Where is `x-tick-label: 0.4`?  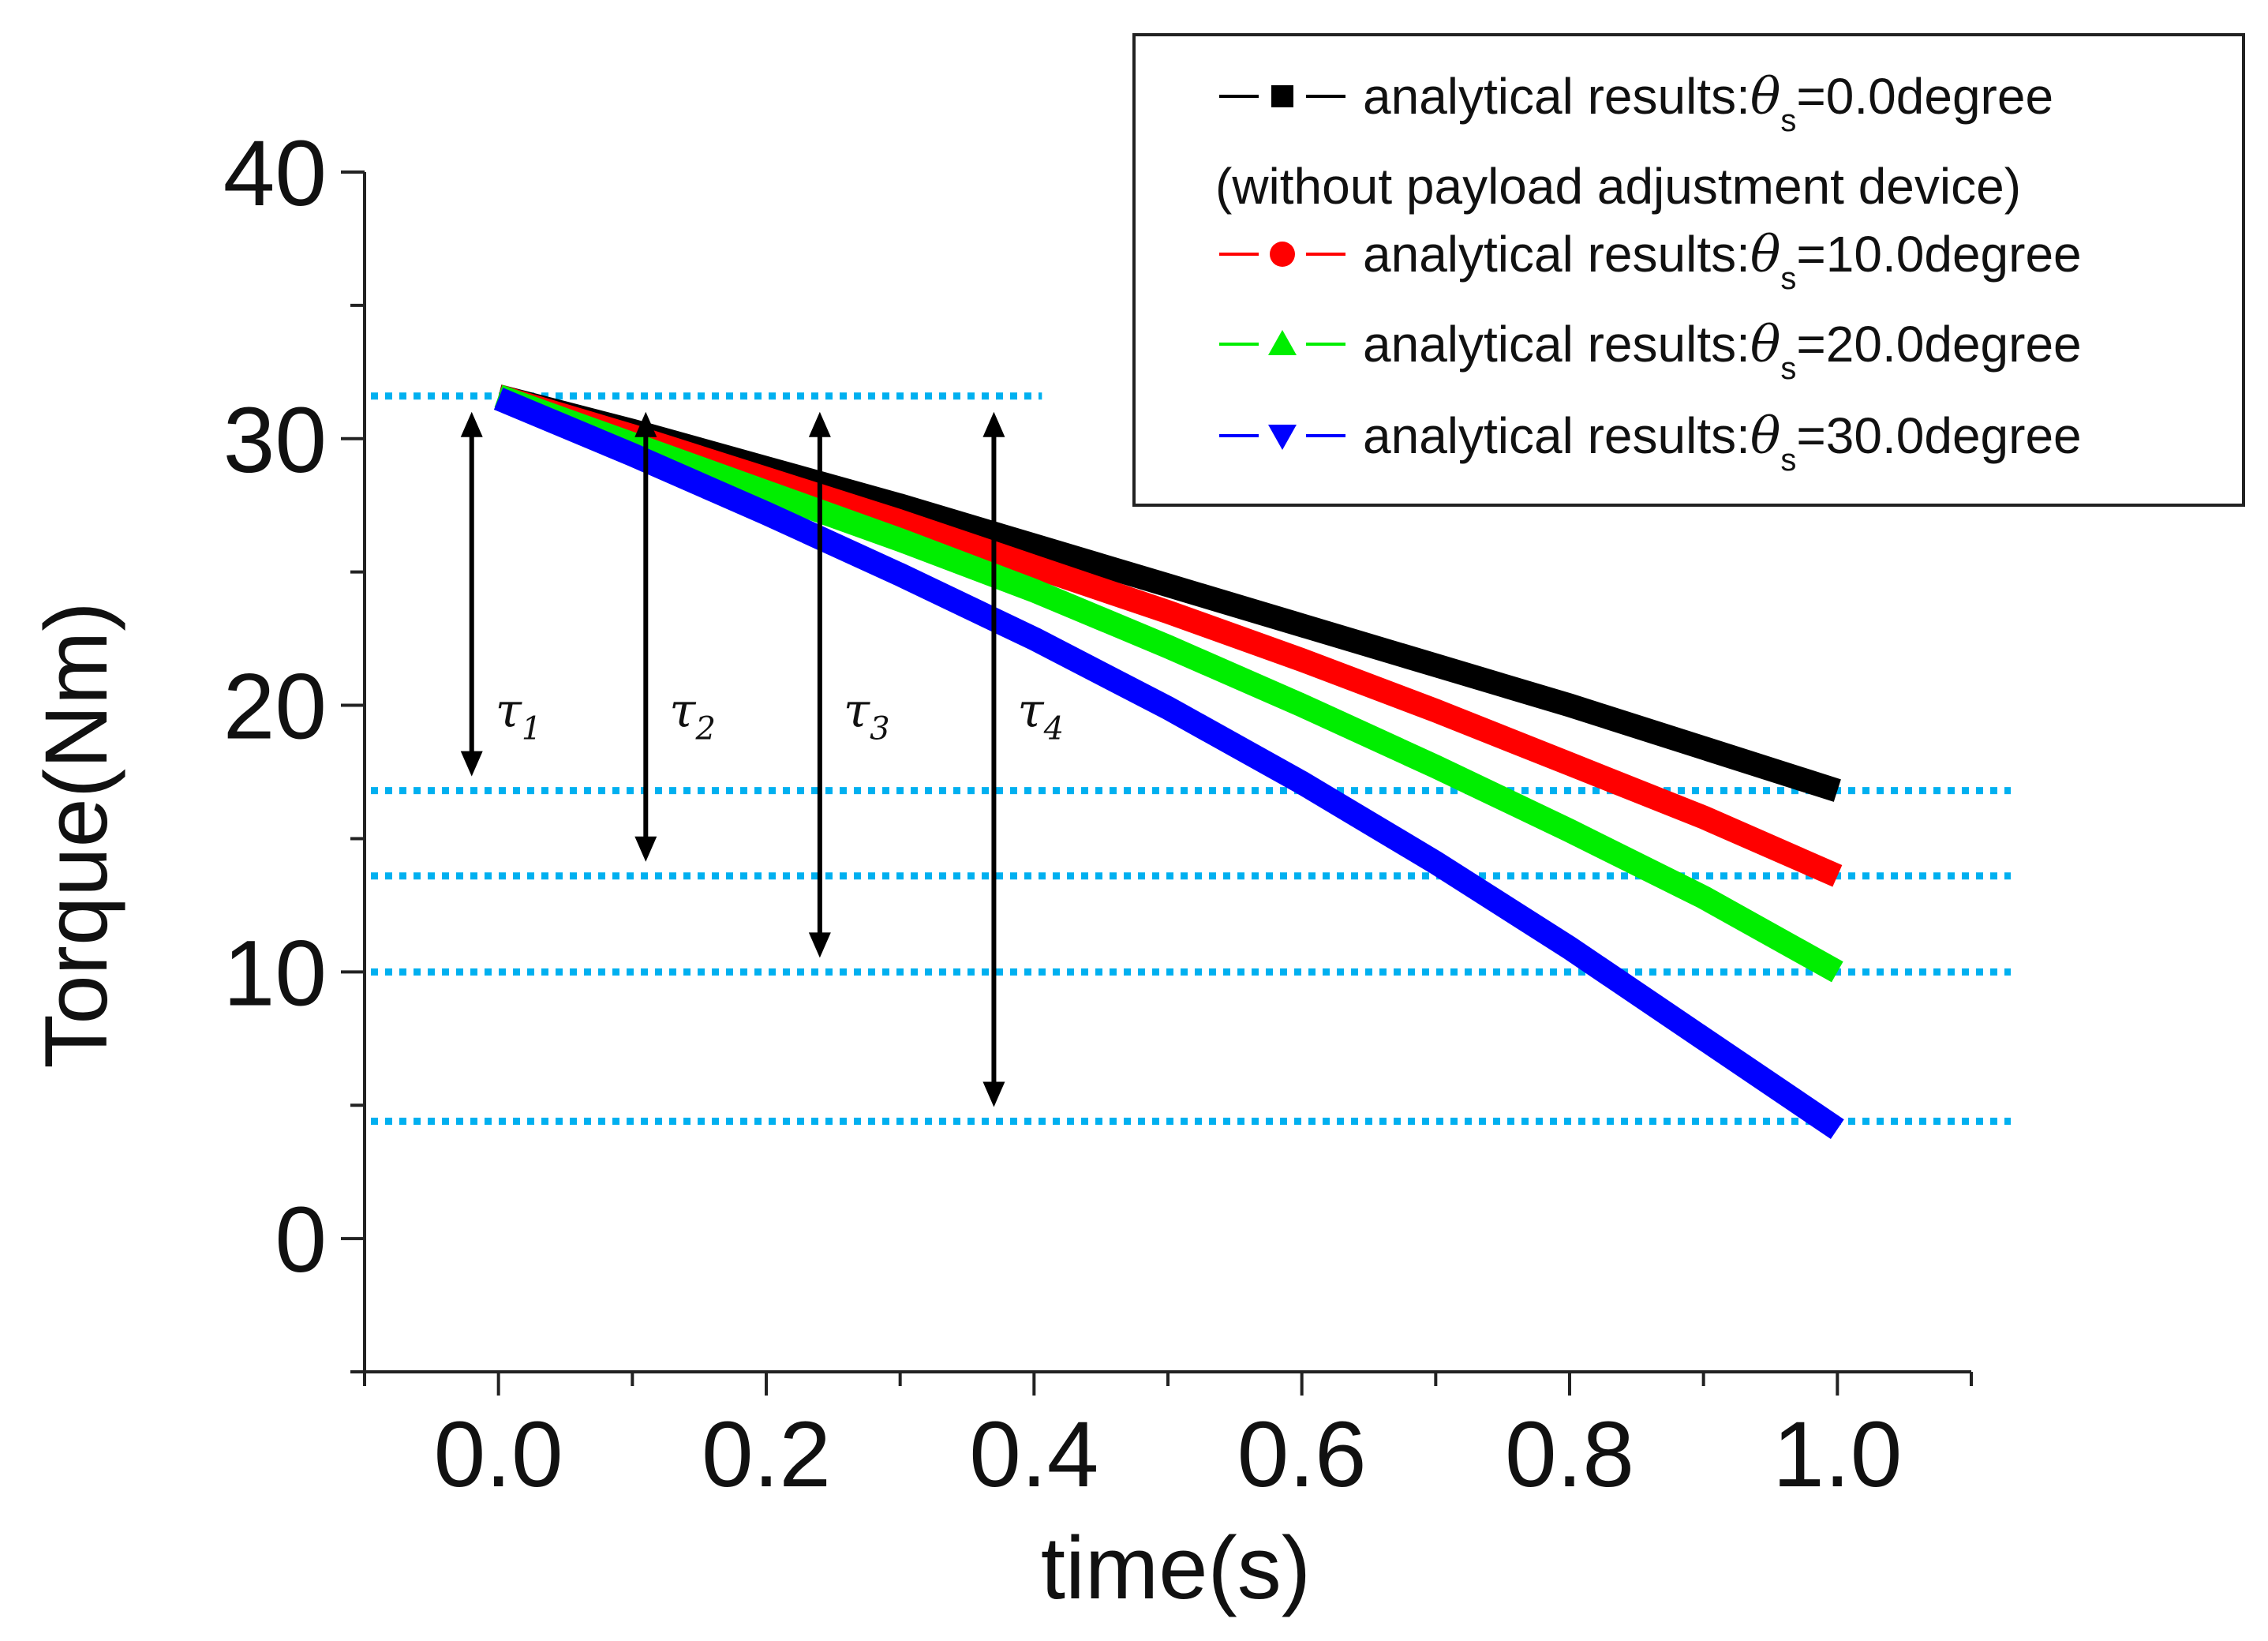
x-tick-label: 0.4 is located at coordinates (1033, 1455).